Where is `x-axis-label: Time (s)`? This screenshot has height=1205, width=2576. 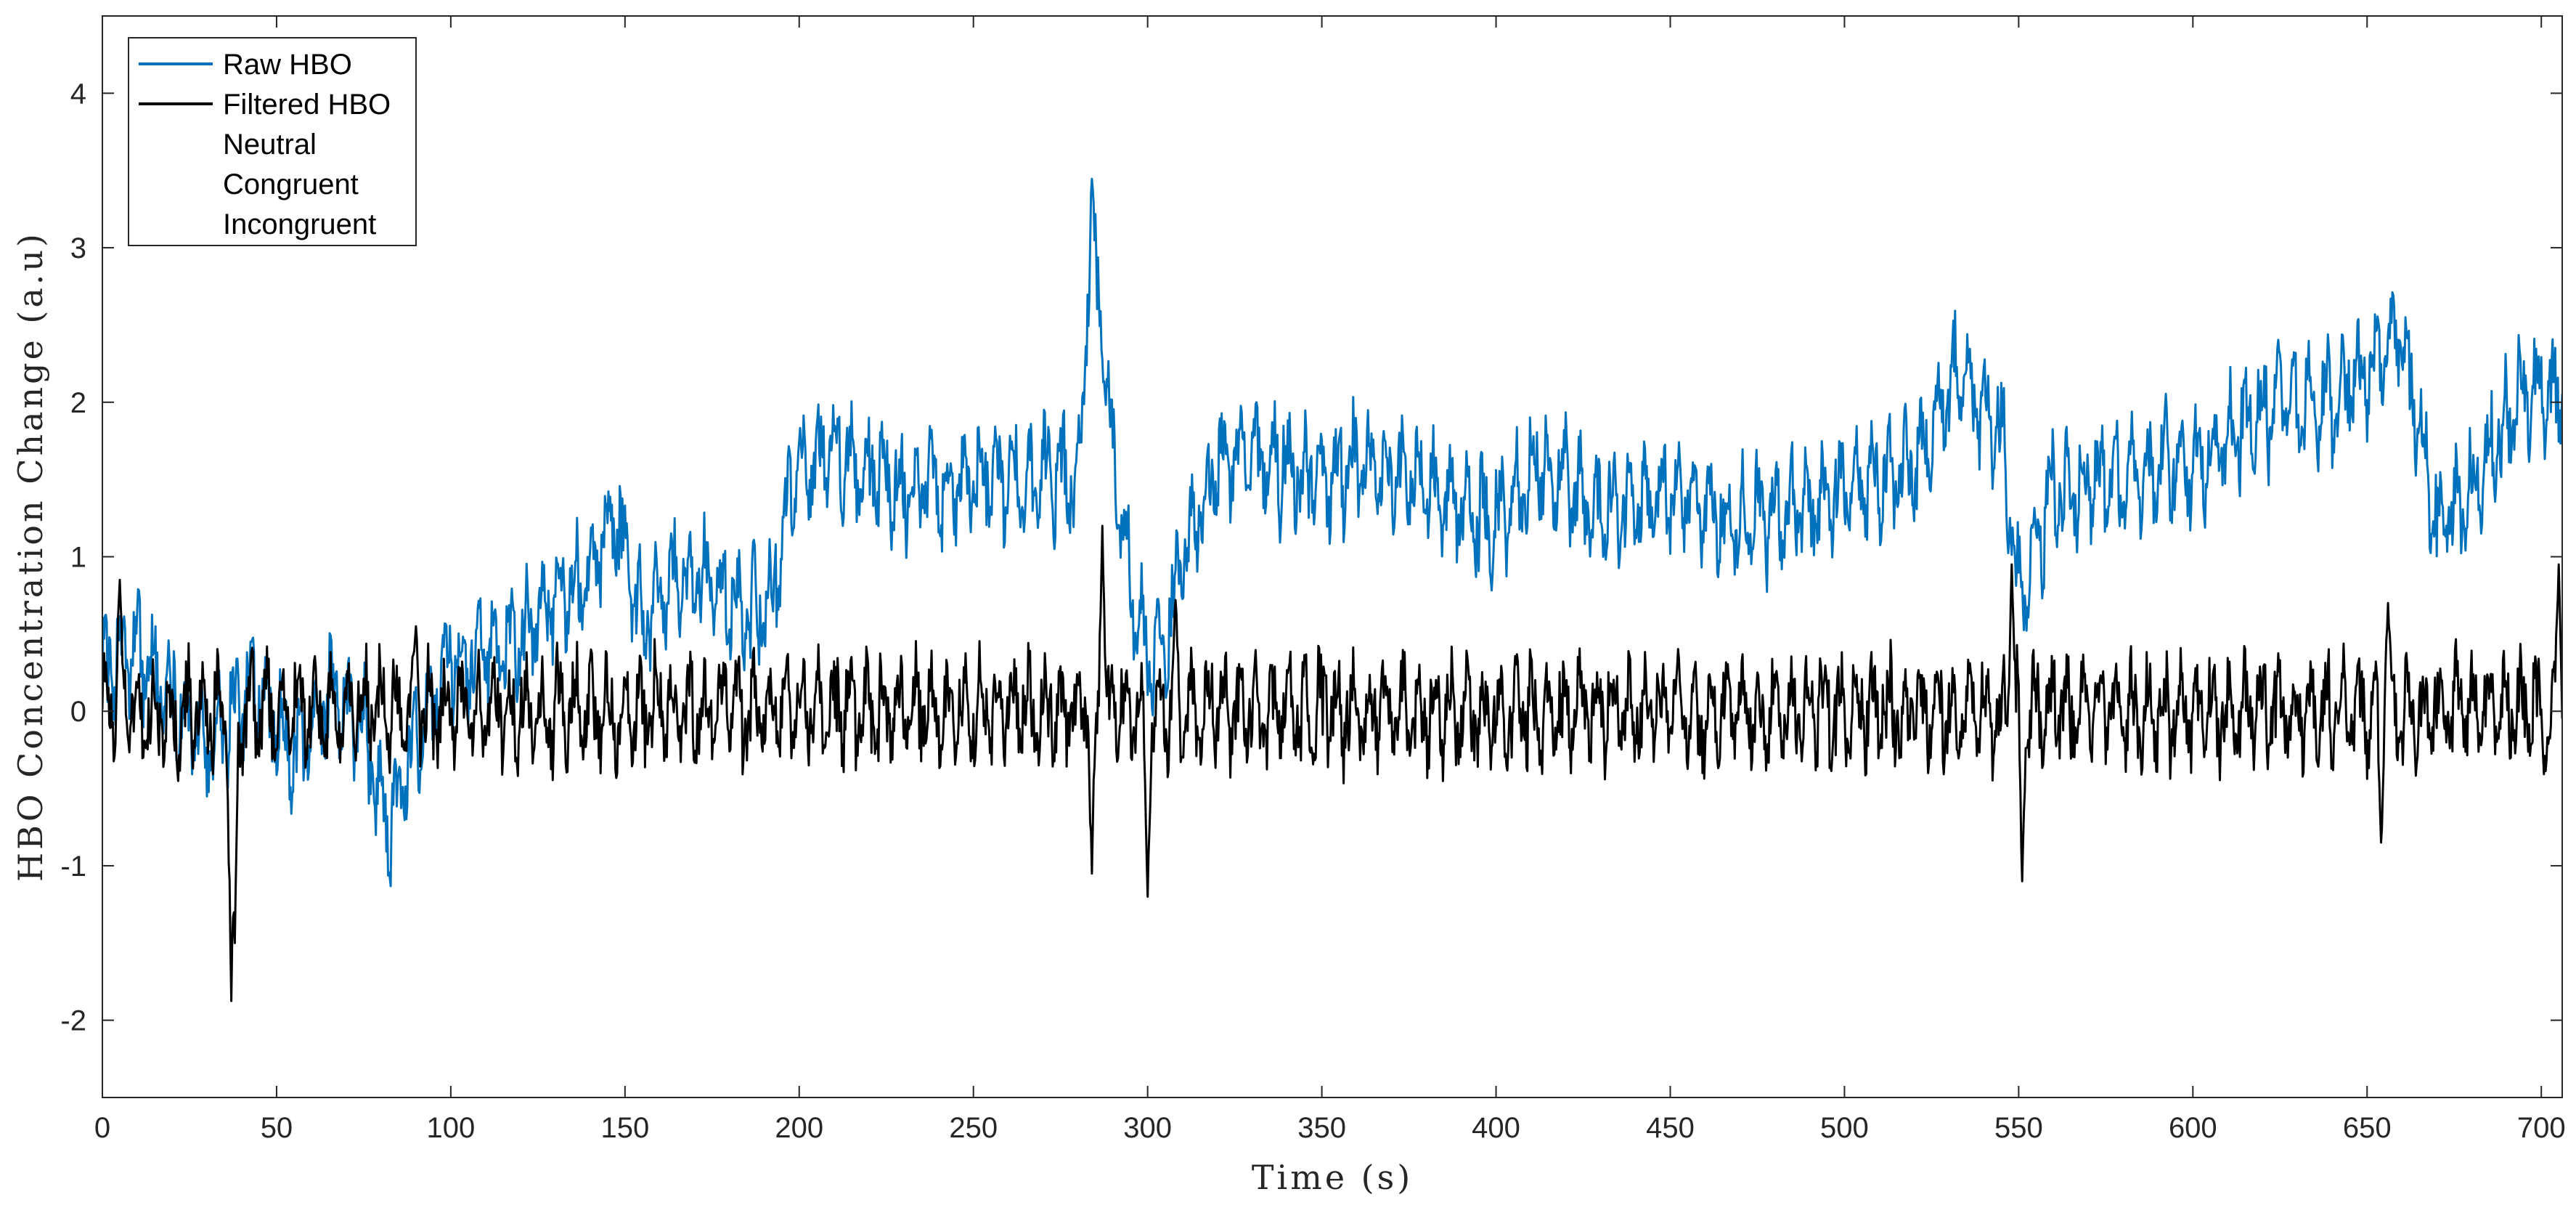 x-axis-label: Time (s) is located at coordinates (1332, 1177).